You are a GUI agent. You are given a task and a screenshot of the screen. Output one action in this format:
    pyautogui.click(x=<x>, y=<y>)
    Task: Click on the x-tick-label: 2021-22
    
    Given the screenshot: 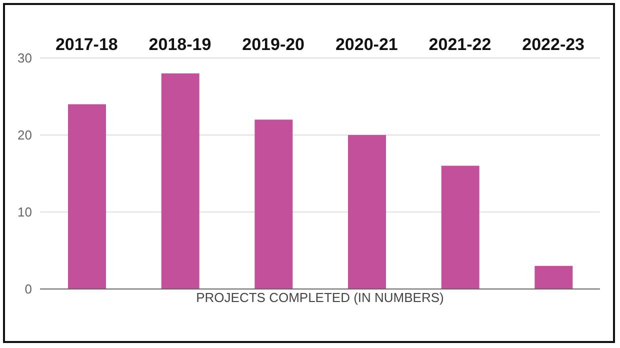 What is the action you would take?
    pyautogui.click(x=460, y=44)
    